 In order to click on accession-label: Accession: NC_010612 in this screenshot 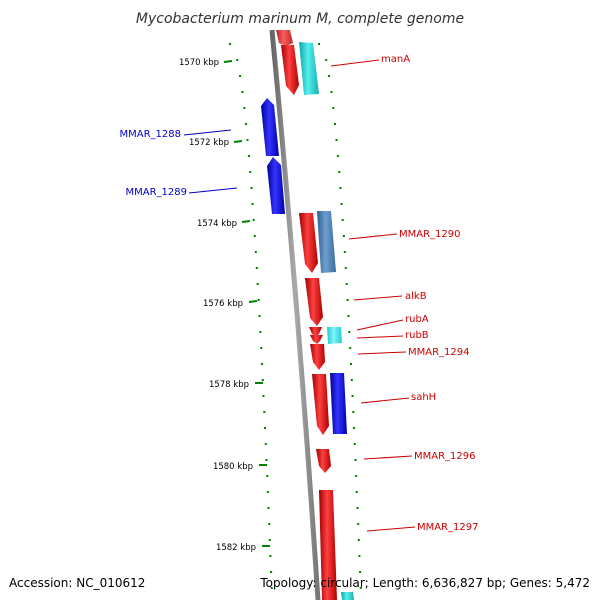, I will do `click(77, 583)`.